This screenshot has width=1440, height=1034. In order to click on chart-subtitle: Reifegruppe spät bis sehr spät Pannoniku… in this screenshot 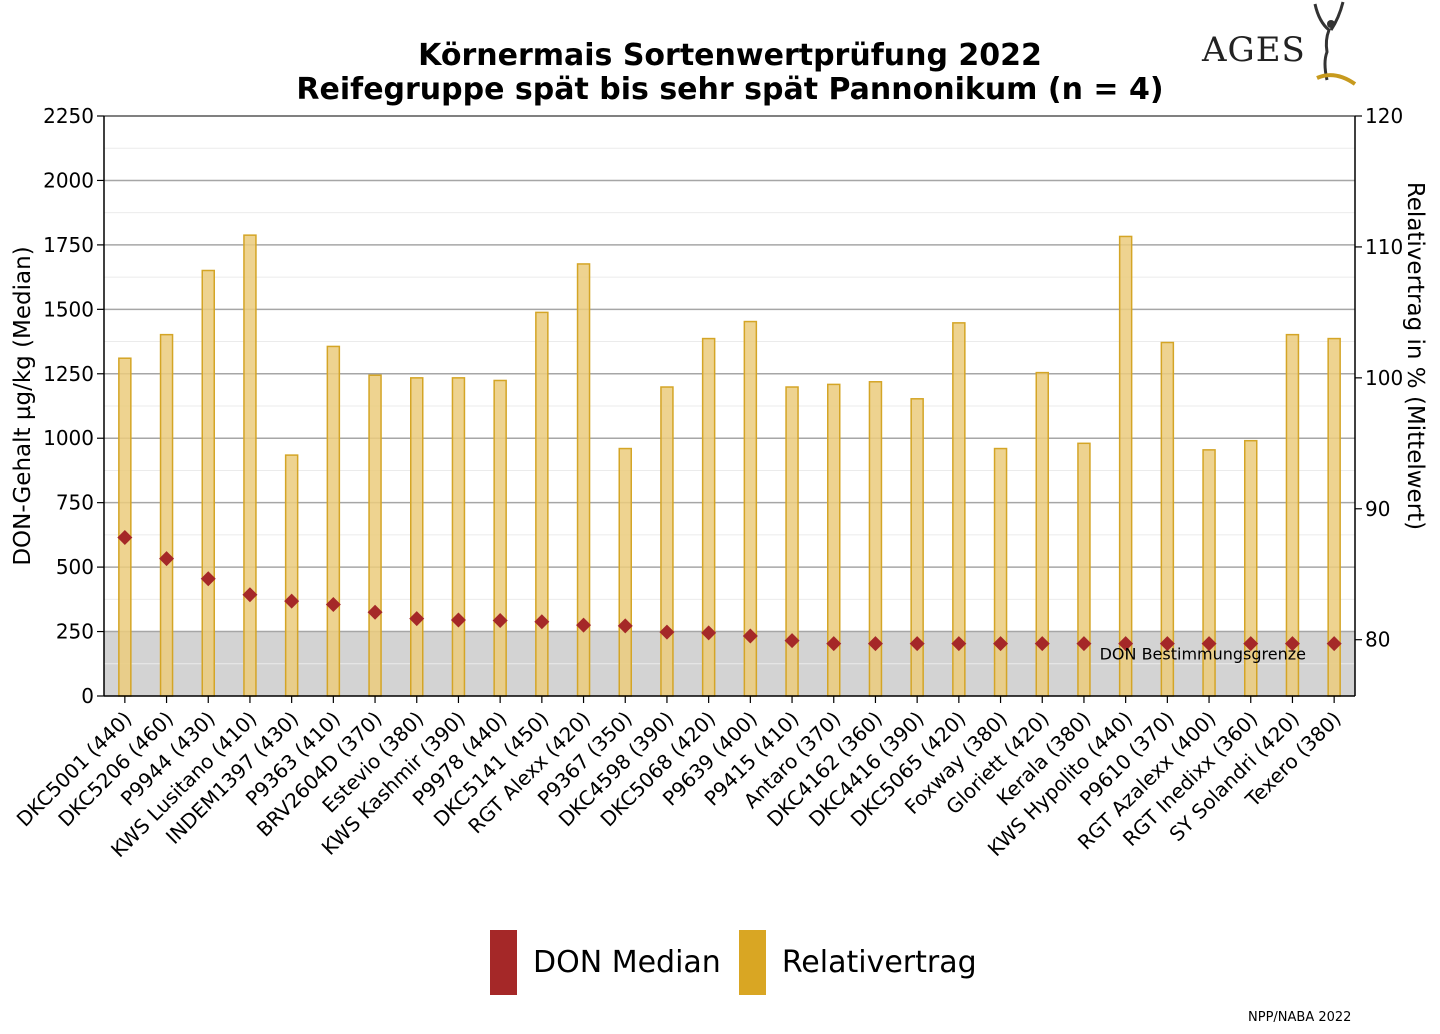, I will do `click(730, 89)`.